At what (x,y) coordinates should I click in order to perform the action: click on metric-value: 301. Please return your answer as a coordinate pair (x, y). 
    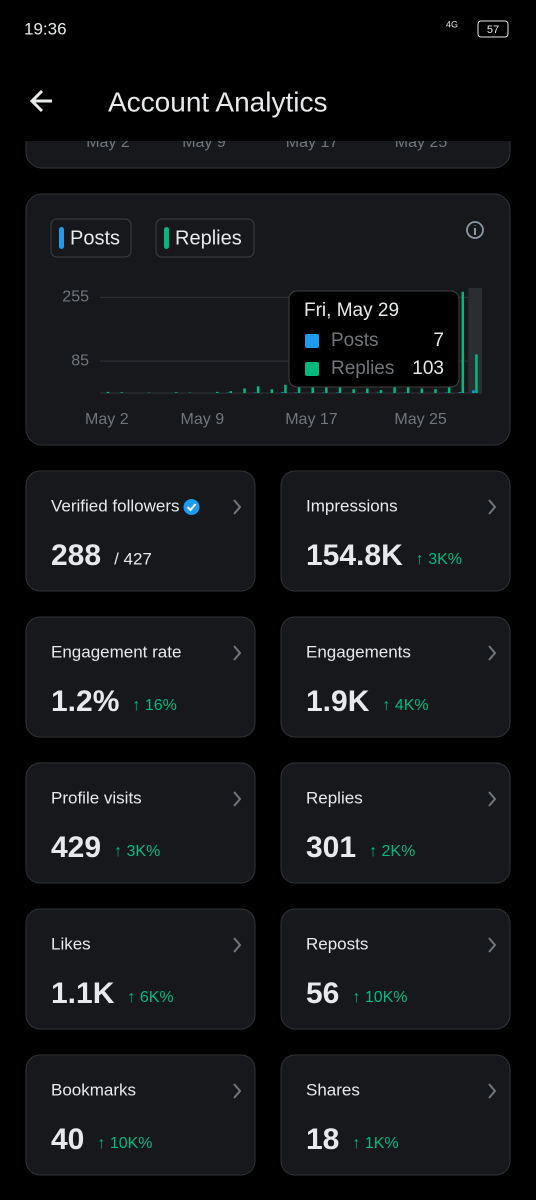
    Looking at the image, I should click on (331, 847).